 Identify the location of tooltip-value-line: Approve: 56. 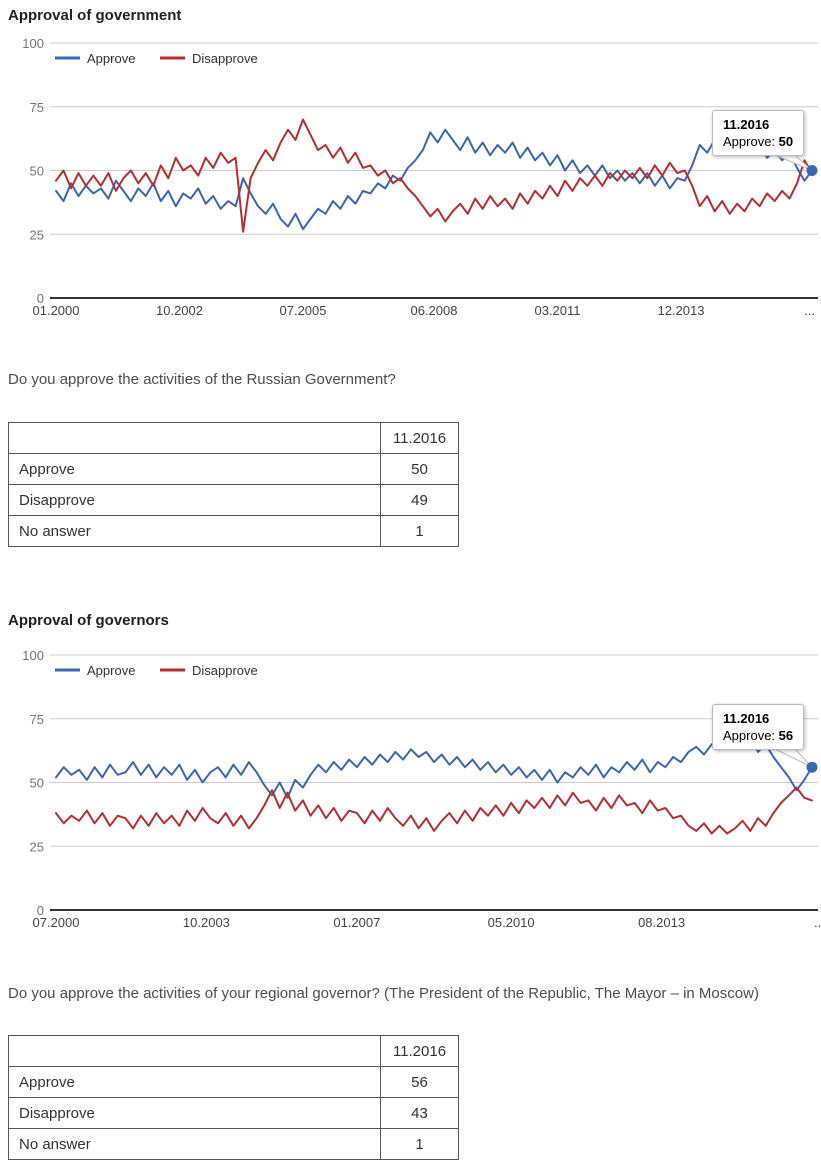
(758, 735).